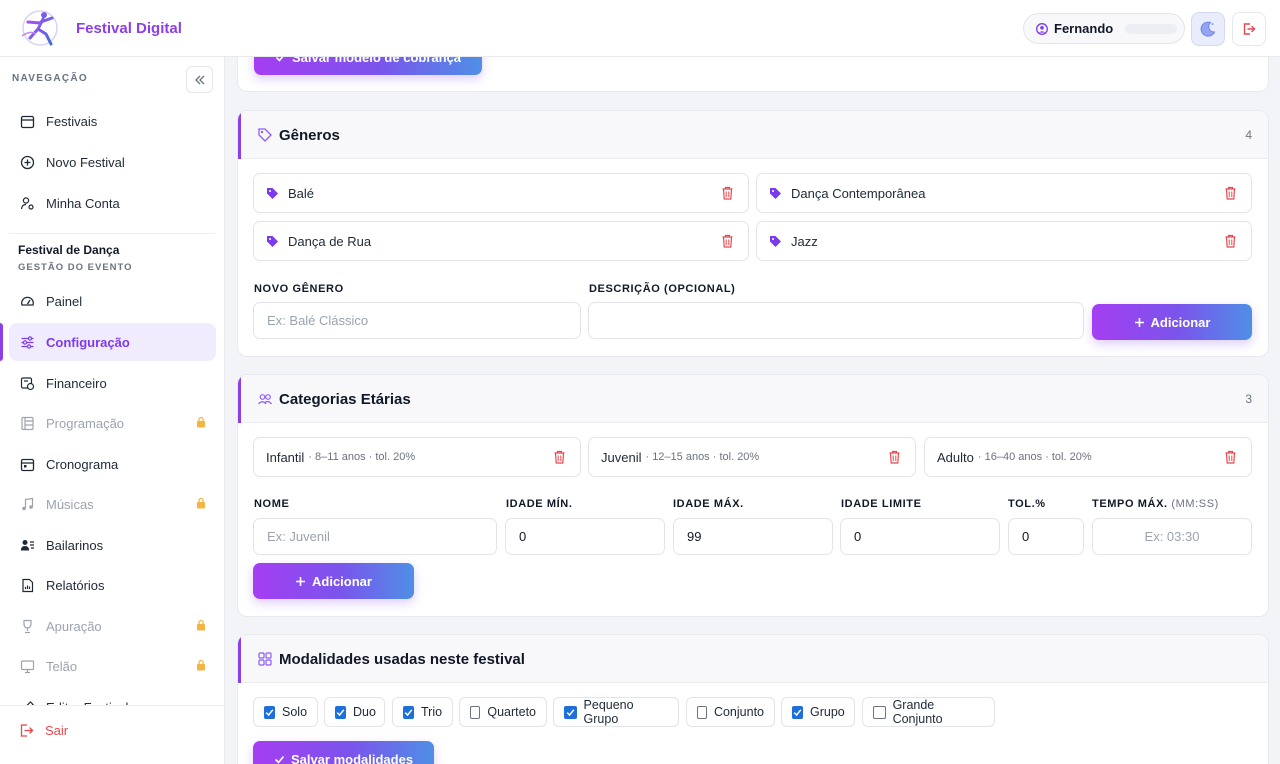 The height and width of the screenshot is (764, 1280). I want to click on modality-grande-conjunto: Grande Conjunto, so click(928, 712).